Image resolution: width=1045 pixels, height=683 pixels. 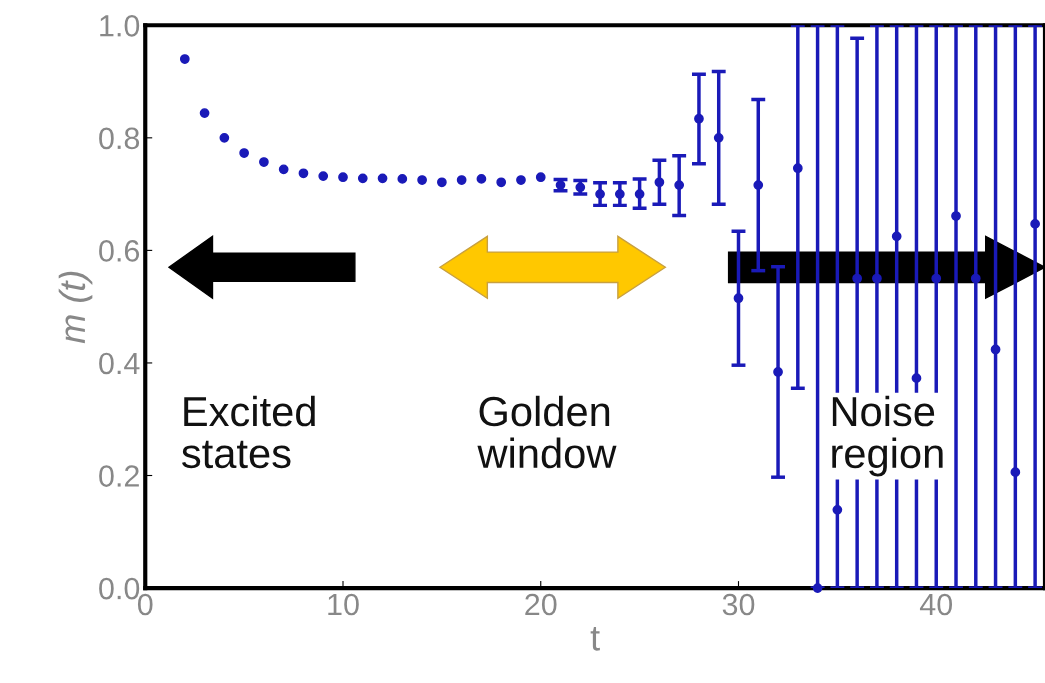 What do you see at coordinates (248, 432) in the screenshot?
I see `annotation: Excited states` at bounding box center [248, 432].